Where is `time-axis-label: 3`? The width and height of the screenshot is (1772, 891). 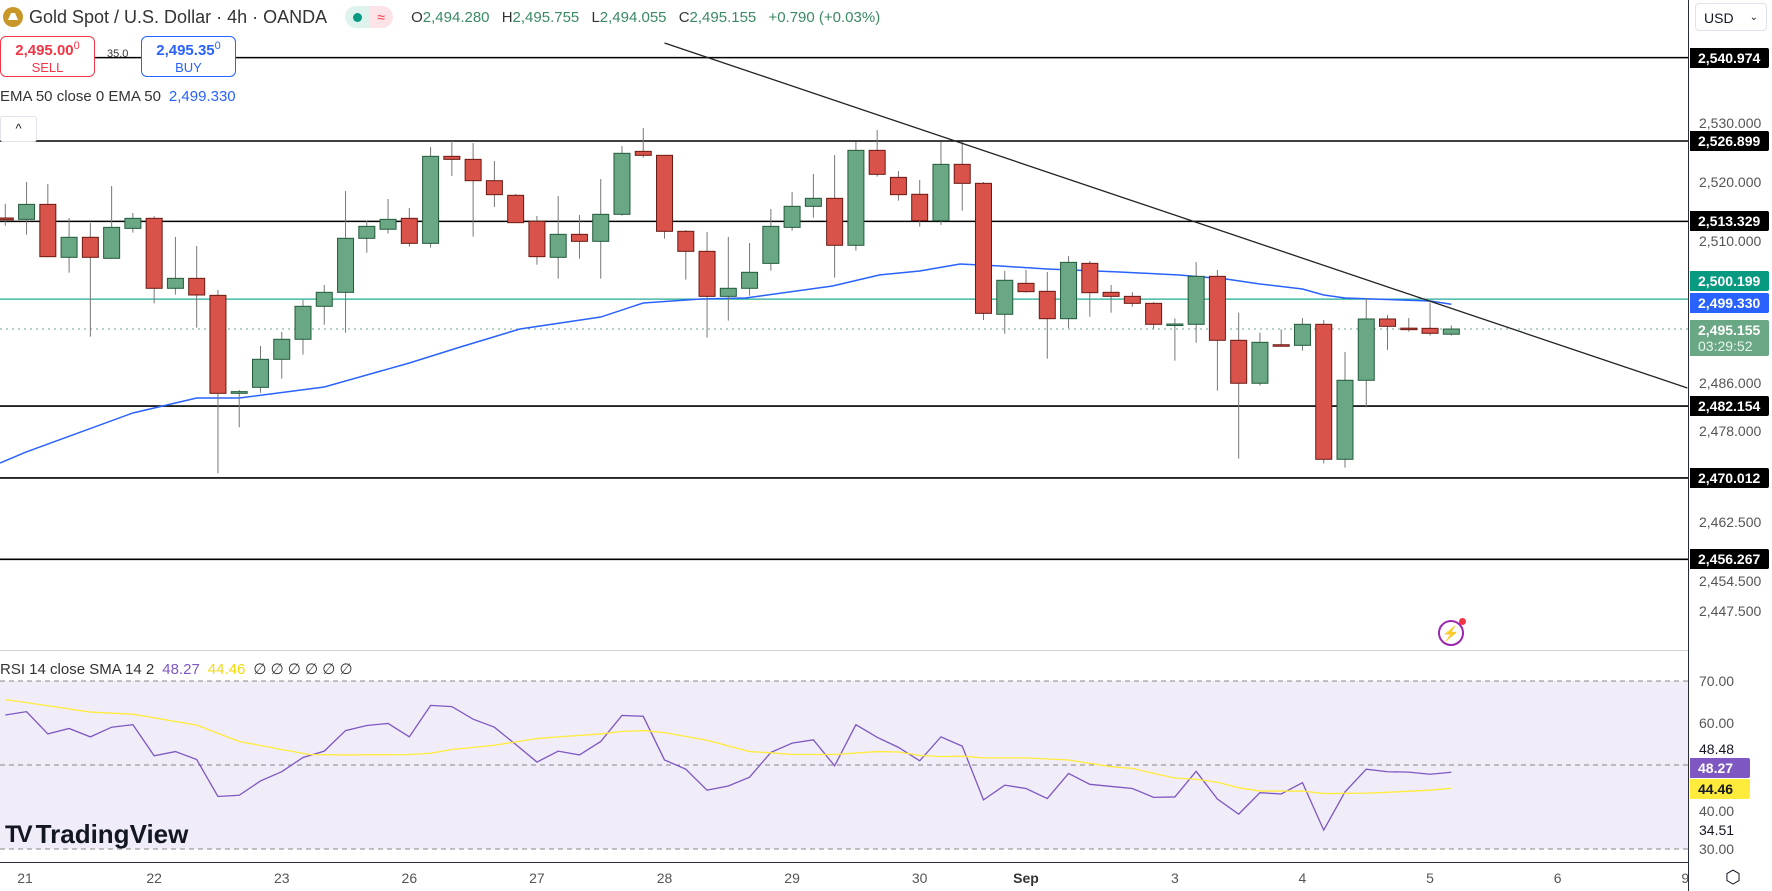 time-axis-label: 3 is located at coordinates (1174, 878).